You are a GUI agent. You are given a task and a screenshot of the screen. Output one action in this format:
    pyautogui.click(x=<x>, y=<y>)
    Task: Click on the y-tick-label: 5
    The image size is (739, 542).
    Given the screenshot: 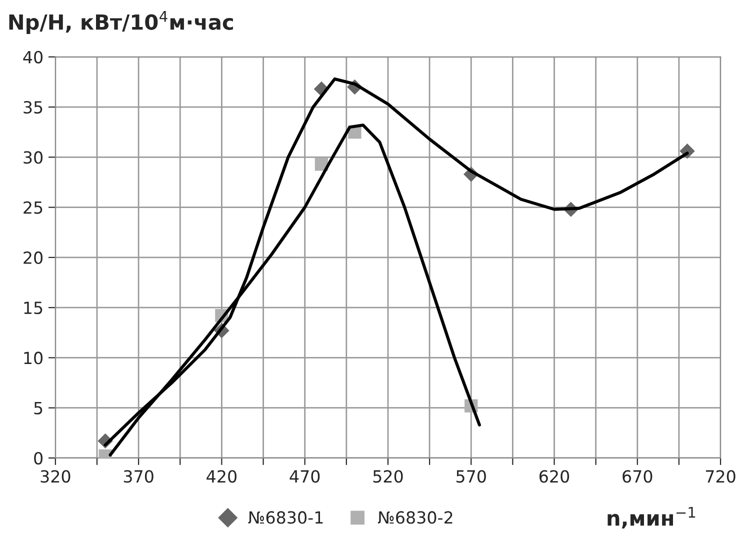 What is the action you would take?
    pyautogui.click(x=38, y=408)
    